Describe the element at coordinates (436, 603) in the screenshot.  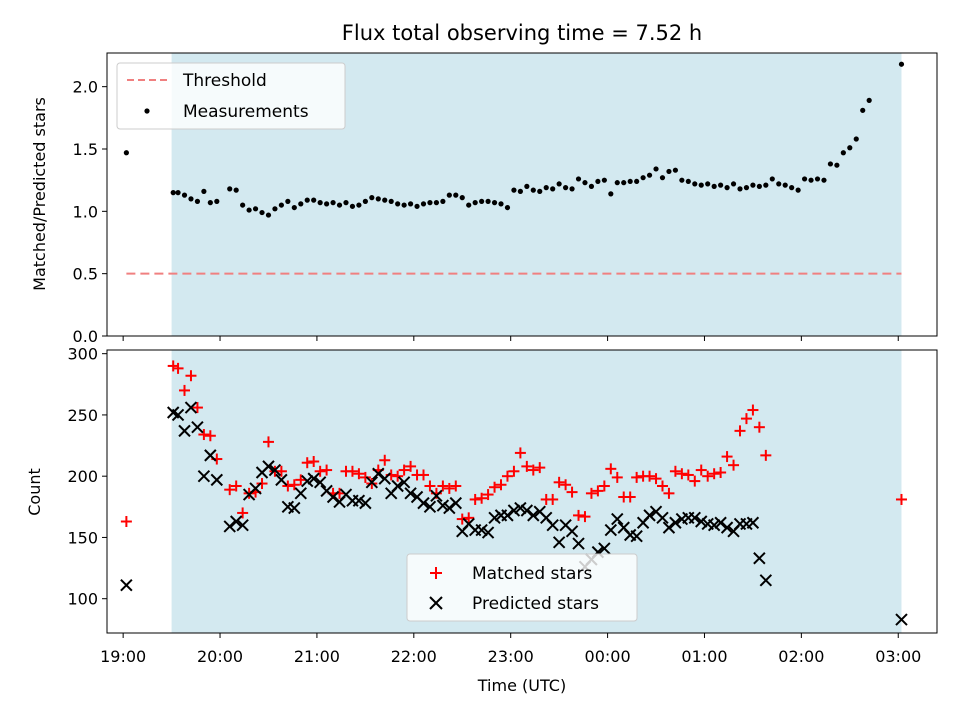
I see `legend-predicted-swatch` at that location.